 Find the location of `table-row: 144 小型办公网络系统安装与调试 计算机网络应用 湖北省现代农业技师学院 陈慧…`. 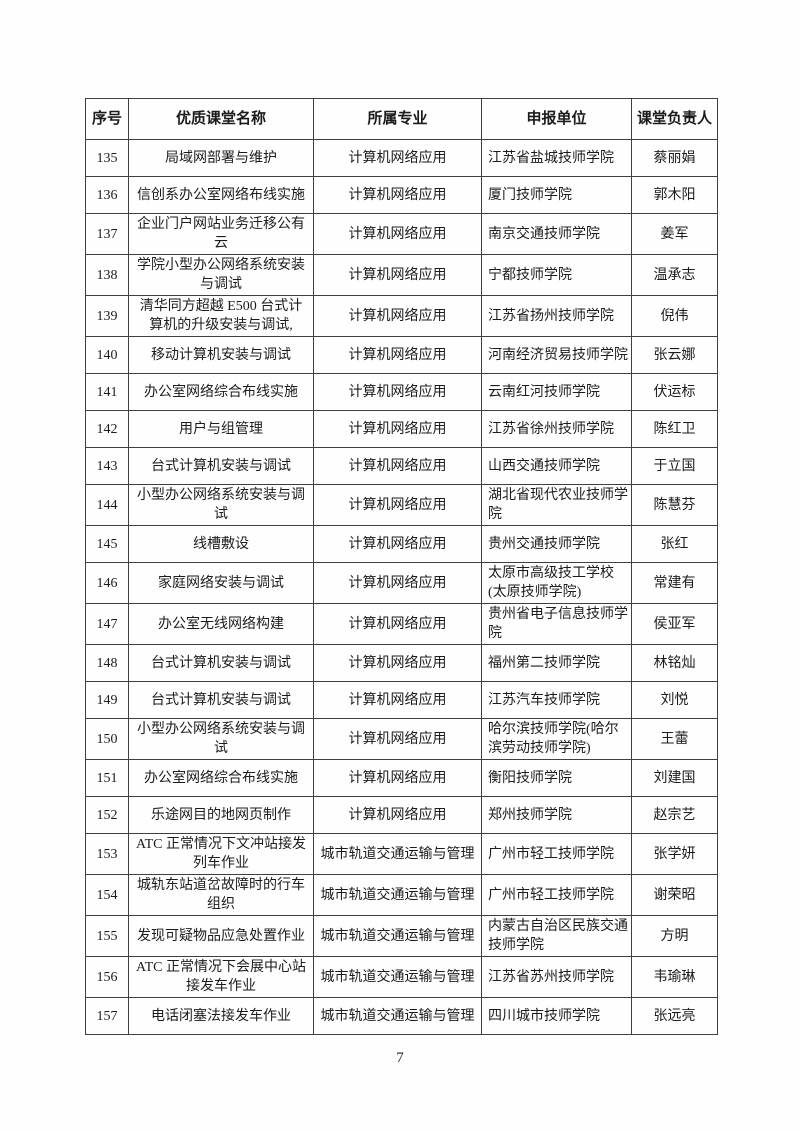

table-row: 144 小型办公网络系统安装与调试 计算机网络应用 湖北省现代农业技师学院 陈慧… is located at coordinates (401, 505).